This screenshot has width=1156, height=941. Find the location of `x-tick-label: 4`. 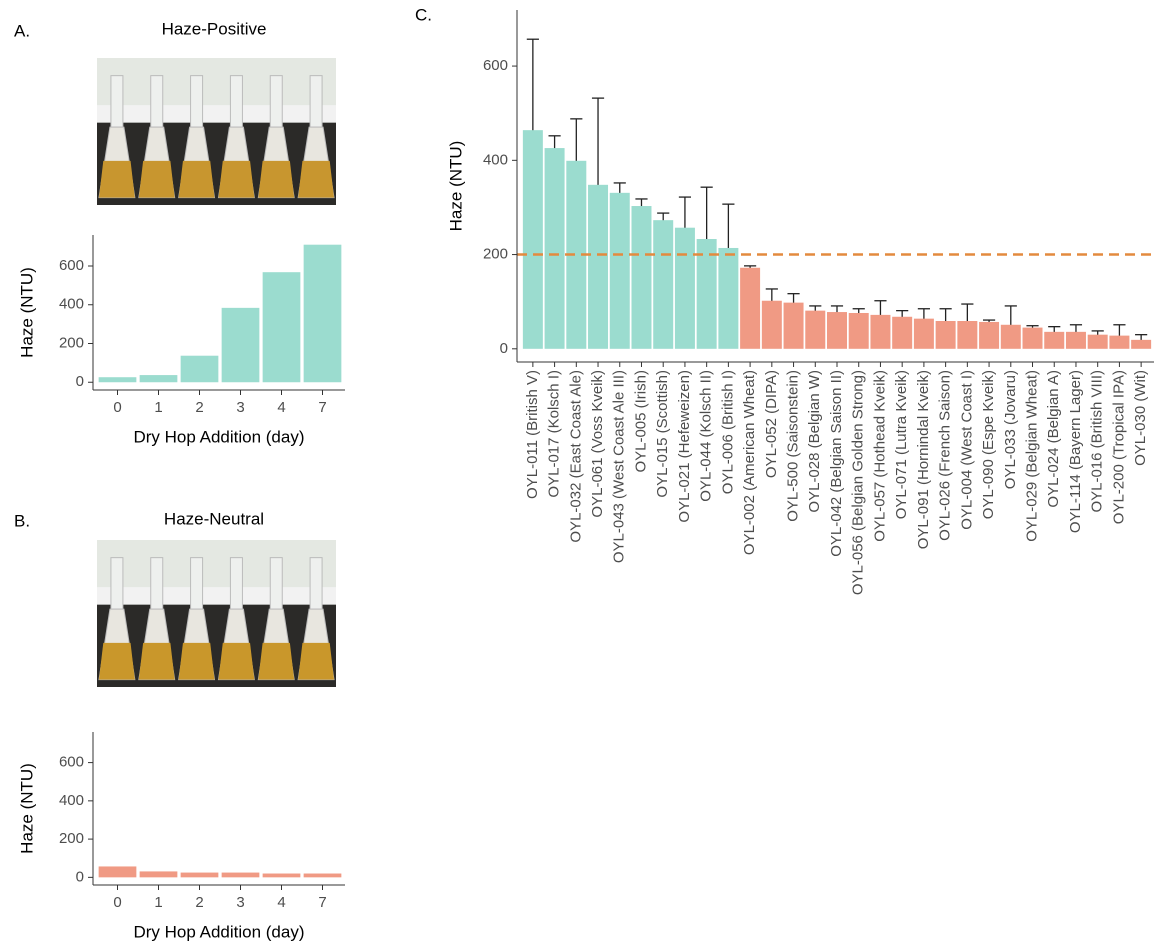

x-tick-label: 4 is located at coordinates (281, 407).